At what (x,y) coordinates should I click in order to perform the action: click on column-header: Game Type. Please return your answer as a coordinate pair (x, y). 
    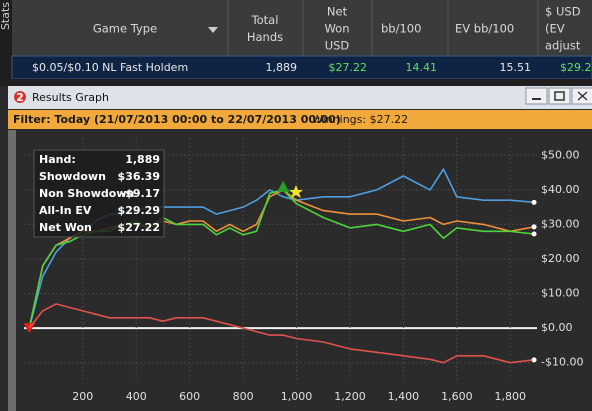
    Looking at the image, I should click on (125, 29).